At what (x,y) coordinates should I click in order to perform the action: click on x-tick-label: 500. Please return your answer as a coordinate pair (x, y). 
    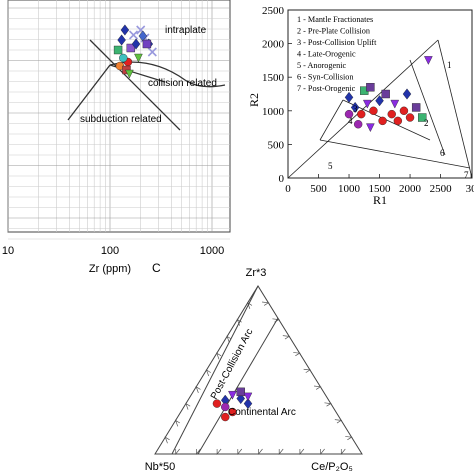
    Looking at the image, I should click on (318, 189).